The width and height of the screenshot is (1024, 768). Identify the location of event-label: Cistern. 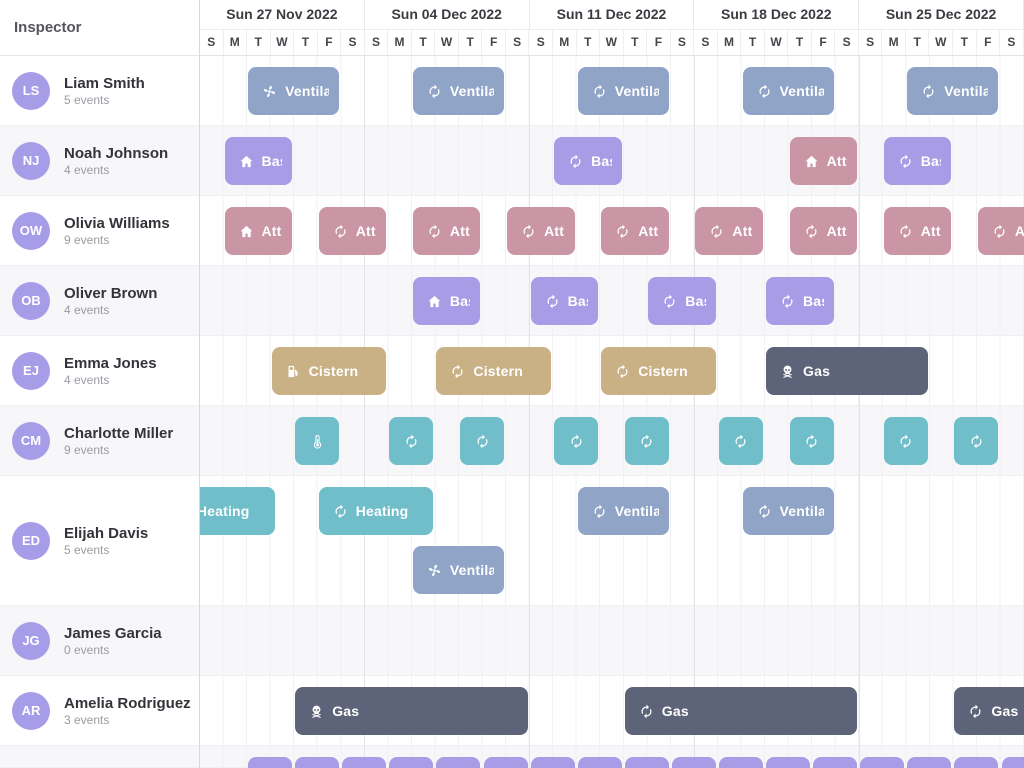
(333, 371).